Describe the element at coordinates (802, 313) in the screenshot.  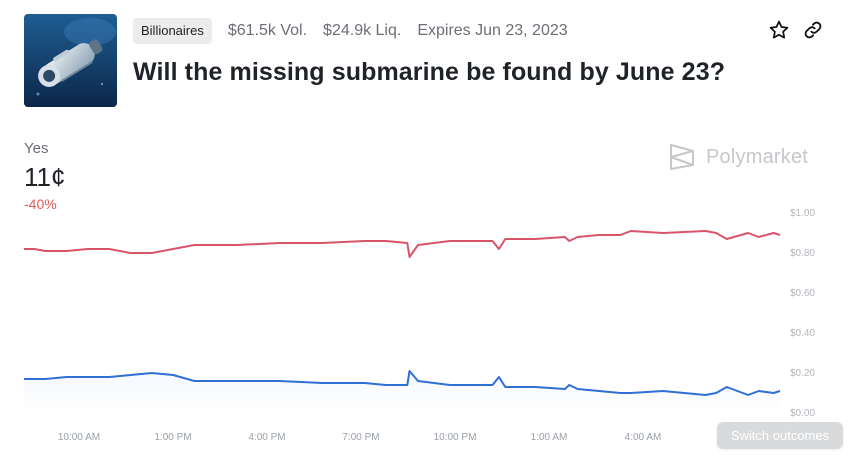
I see `y-axis: $0.00 $0.20 $0.40 $0.60 $0.80 $1.00` at that location.